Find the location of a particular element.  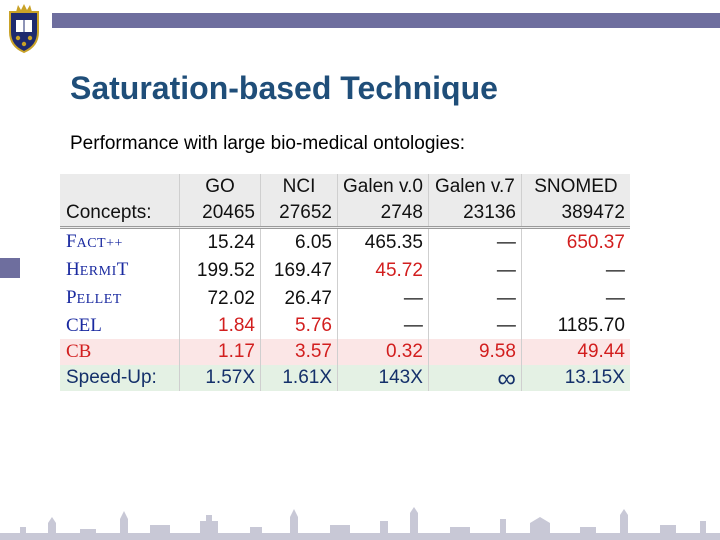

table-cell: 143X is located at coordinates (383, 378).